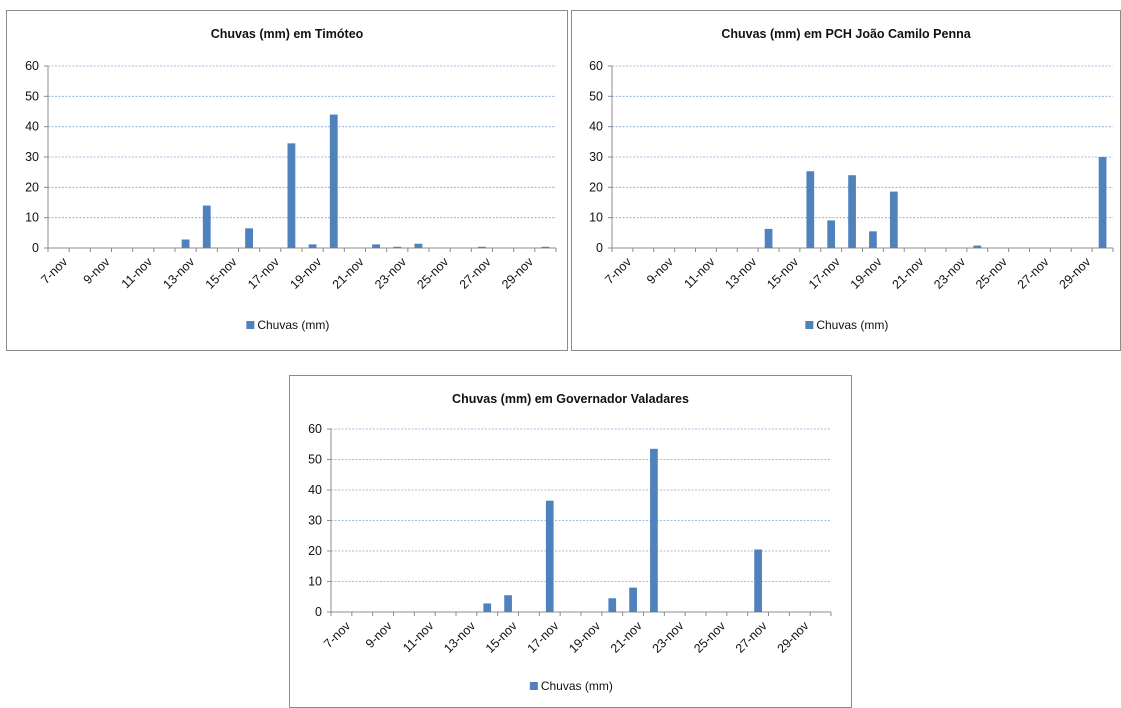 The width and height of the screenshot is (1121, 708). What do you see at coordinates (287, 34) in the screenshot?
I see `chart-title: Chuvas (mm) em Timóteo` at bounding box center [287, 34].